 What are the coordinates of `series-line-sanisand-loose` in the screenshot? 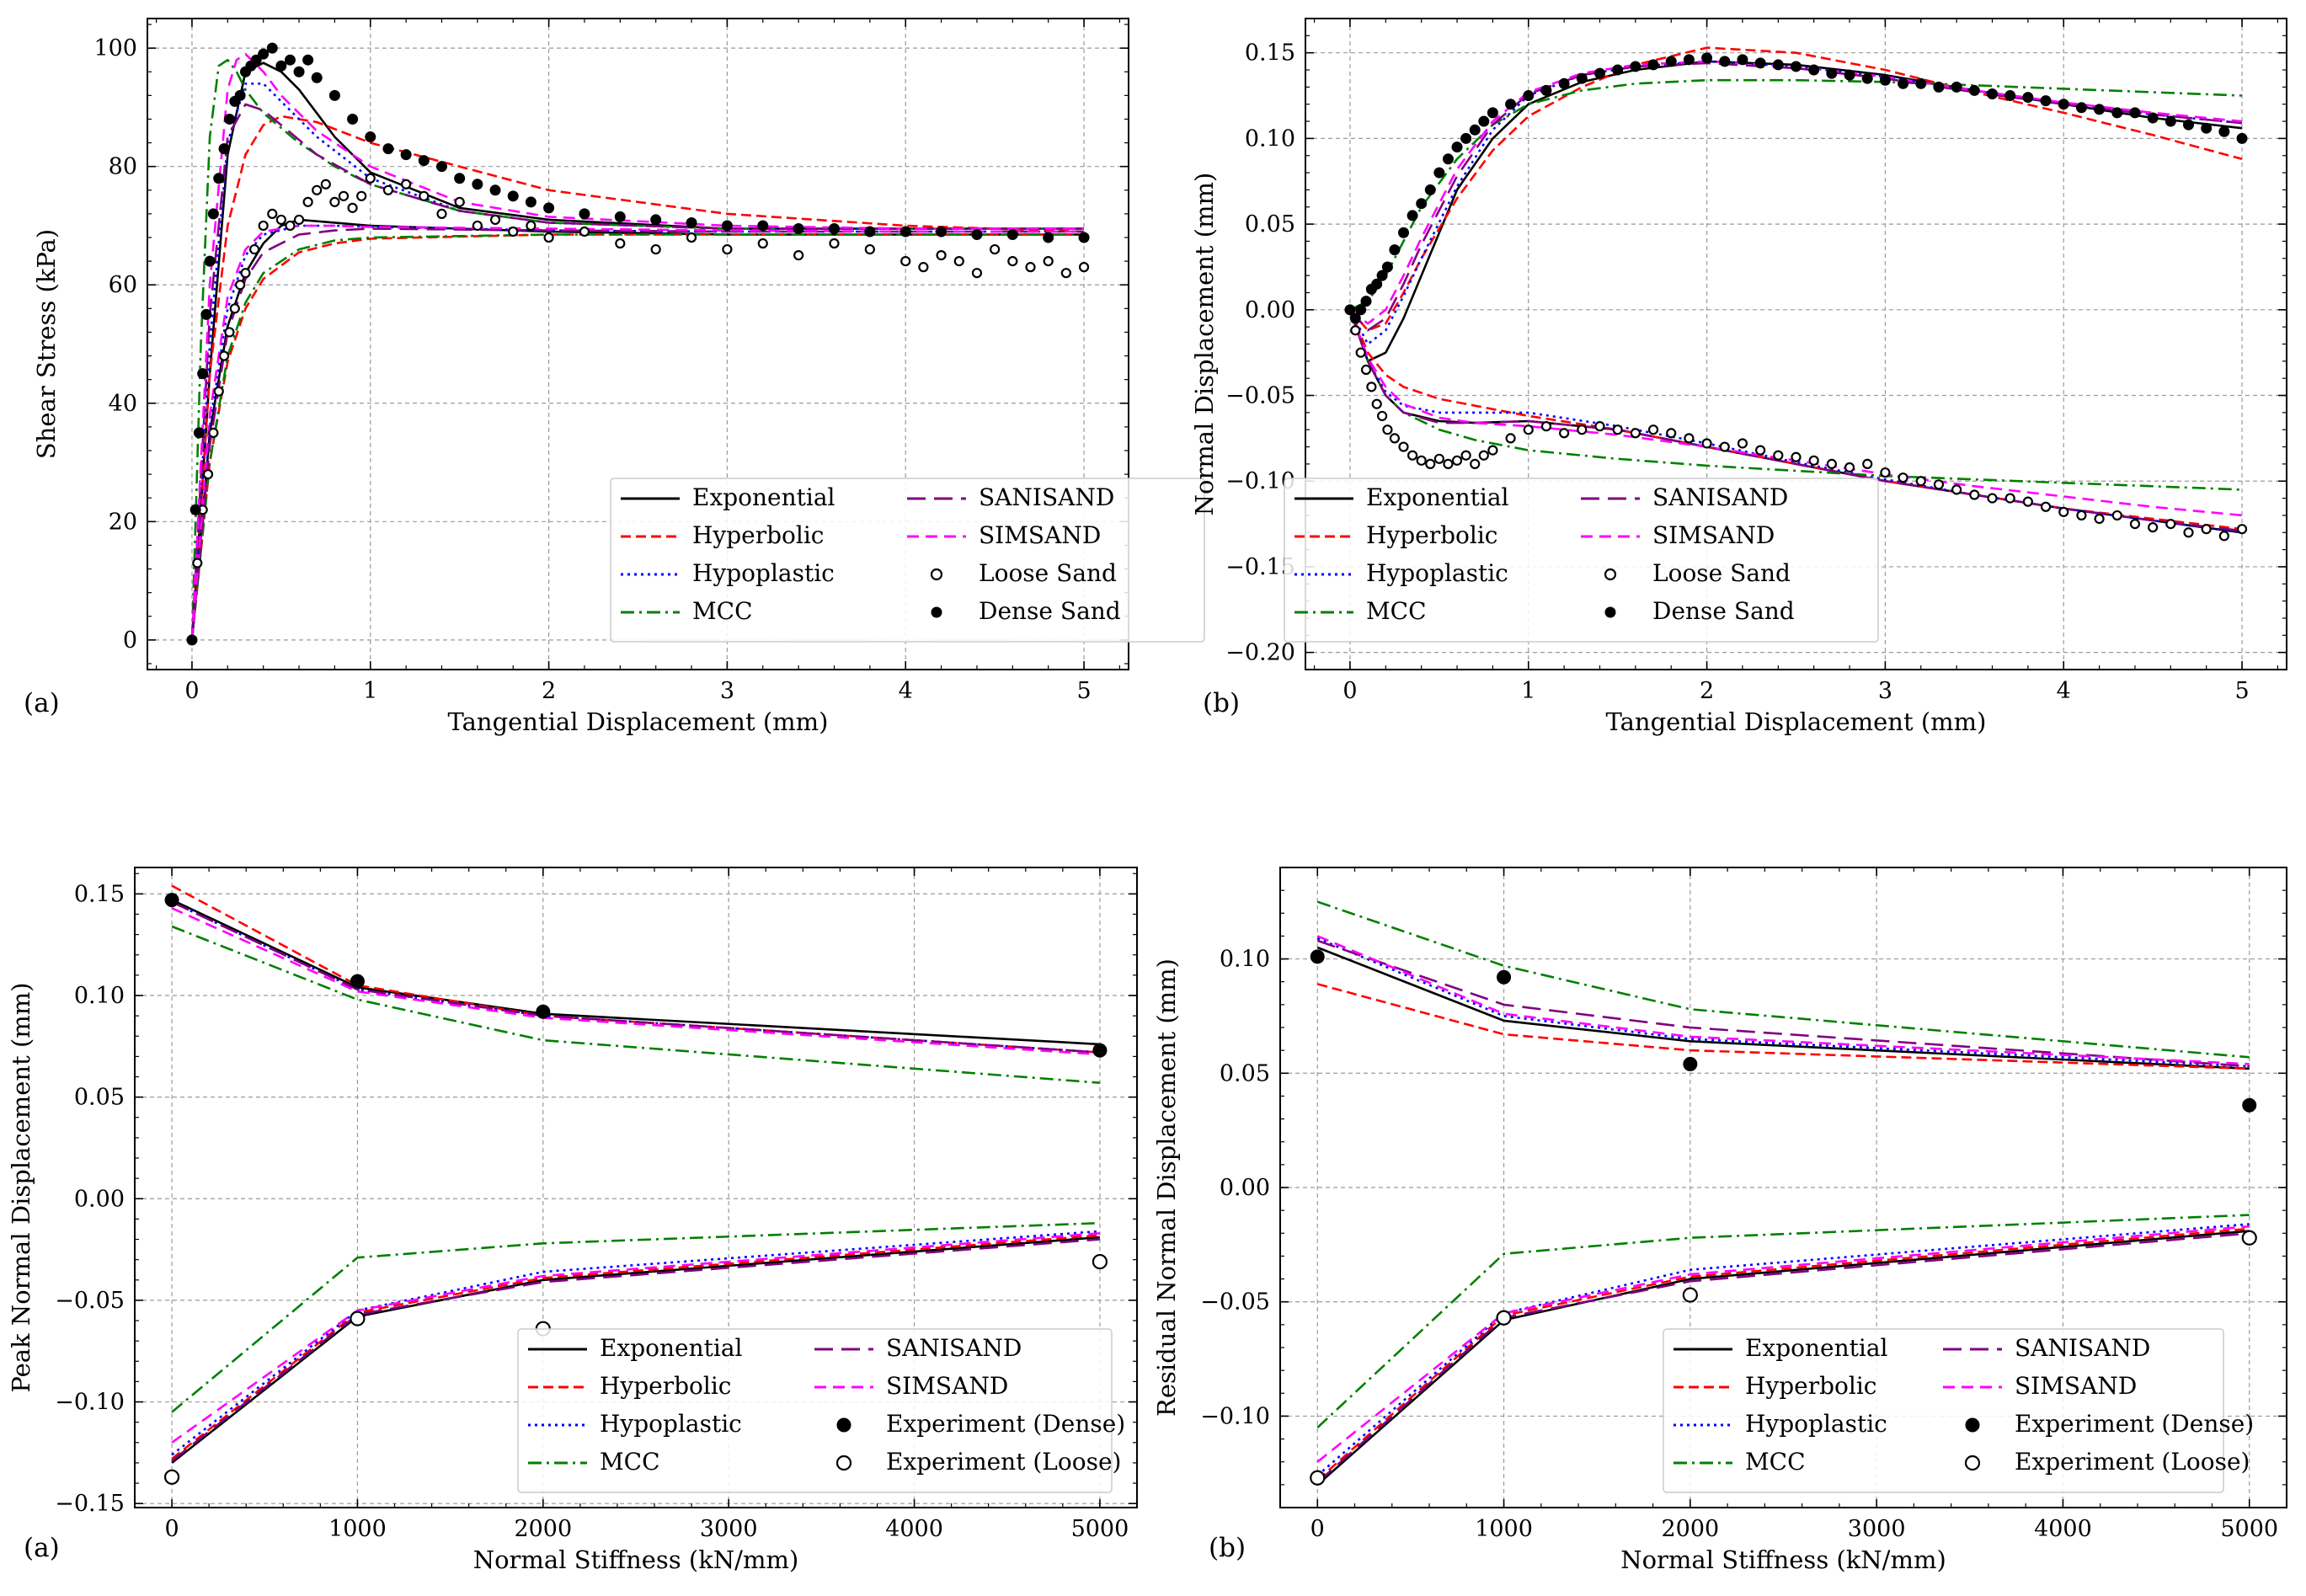 It's located at (635, 1350).